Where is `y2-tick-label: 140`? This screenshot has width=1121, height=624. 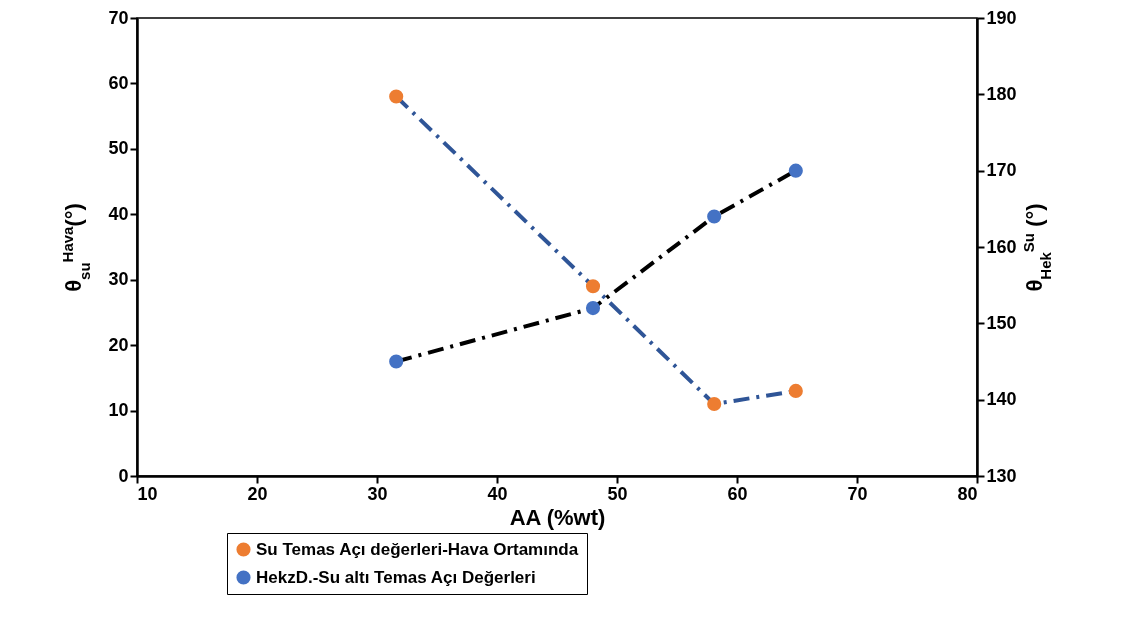
y2-tick-label: 140 is located at coordinates (1001, 399).